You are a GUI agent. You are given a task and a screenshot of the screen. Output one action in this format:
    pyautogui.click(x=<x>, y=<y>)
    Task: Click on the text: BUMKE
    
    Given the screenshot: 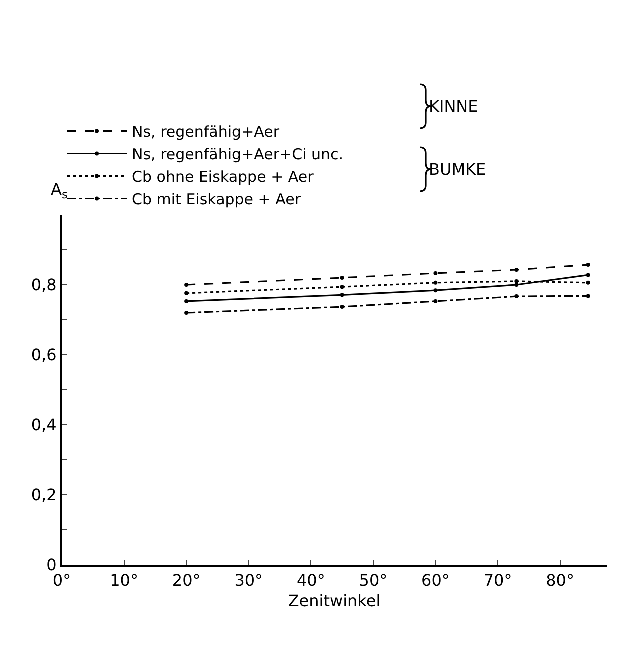 What is the action you would take?
    pyautogui.click(x=457, y=169)
    